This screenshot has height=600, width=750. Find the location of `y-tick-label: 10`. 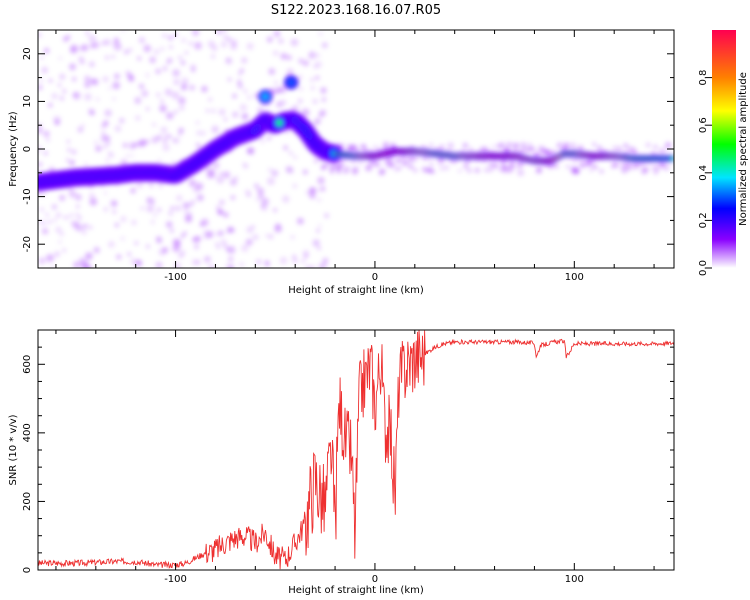

y-tick-label: 10 is located at coordinates (27, 101).